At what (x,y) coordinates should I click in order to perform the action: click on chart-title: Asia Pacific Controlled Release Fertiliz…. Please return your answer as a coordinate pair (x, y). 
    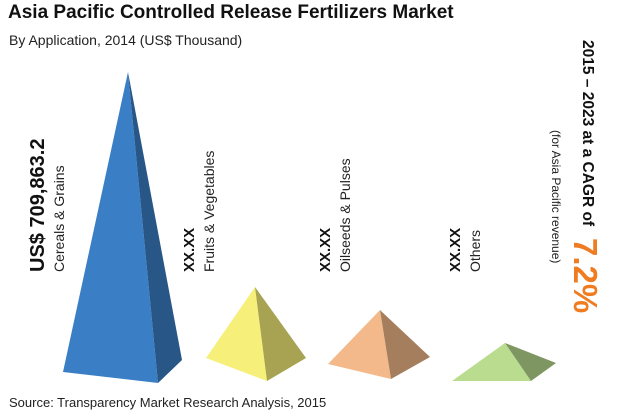
    Looking at the image, I should click on (231, 12).